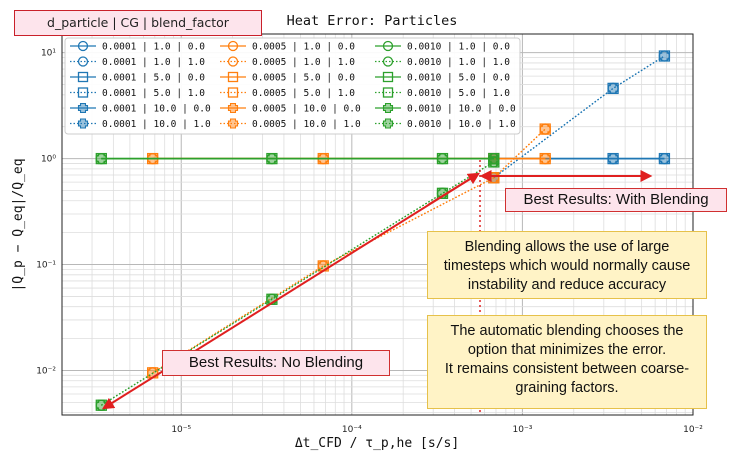 The width and height of the screenshot is (733, 469). What do you see at coordinates (46, 266) in the screenshot?
I see `y-tick-label: 10⁻¹` at bounding box center [46, 266].